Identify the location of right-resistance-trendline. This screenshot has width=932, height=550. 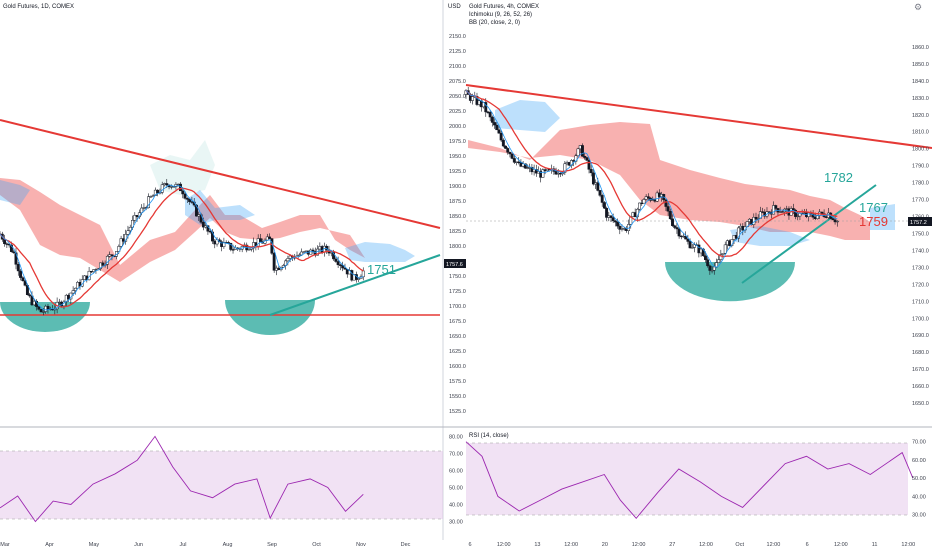
(698, 116).